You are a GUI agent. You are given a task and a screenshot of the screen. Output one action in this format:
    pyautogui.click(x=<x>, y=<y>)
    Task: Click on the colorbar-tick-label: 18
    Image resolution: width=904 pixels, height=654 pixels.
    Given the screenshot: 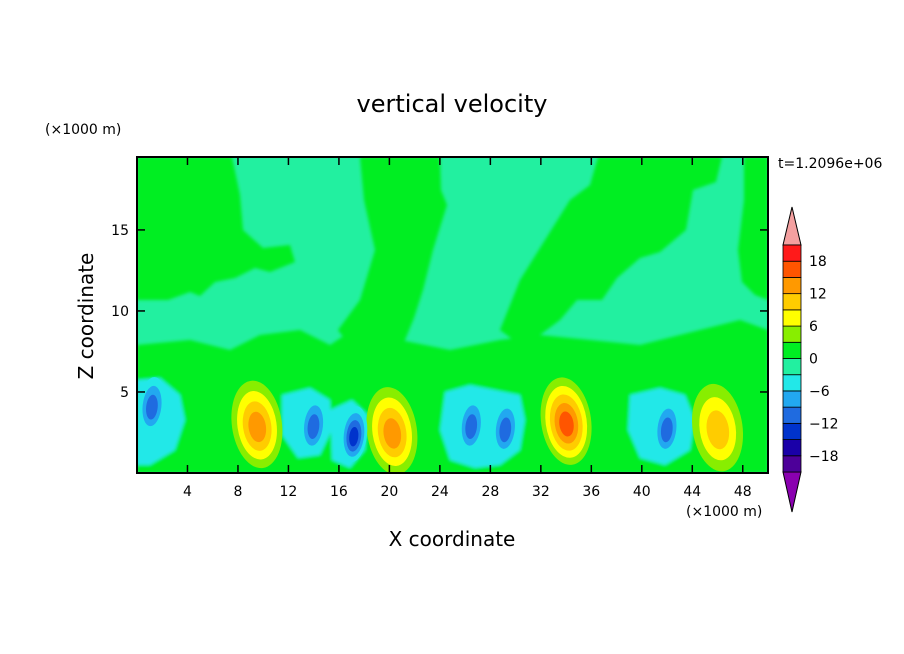 What is the action you would take?
    pyautogui.click(x=818, y=262)
    